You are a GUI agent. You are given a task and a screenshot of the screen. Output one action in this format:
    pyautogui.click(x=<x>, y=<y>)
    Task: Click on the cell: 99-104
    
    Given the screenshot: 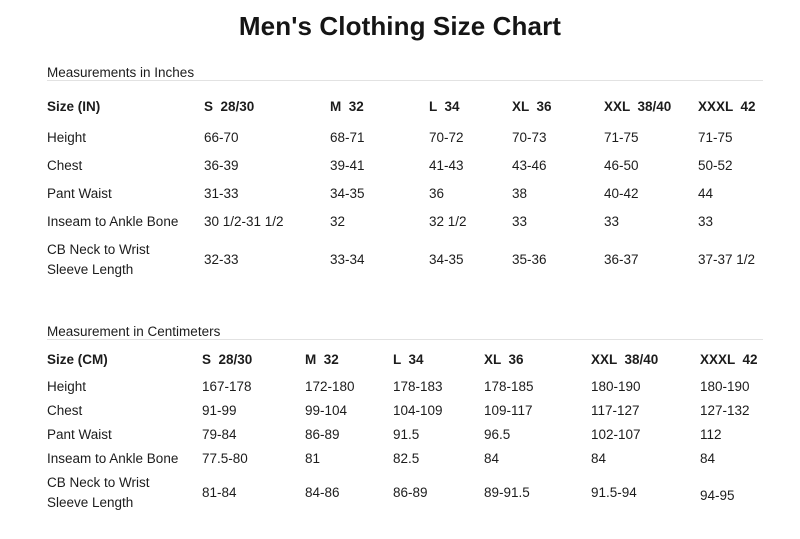 What is the action you would take?
    pyautogui.click(x=326, y=410)
    